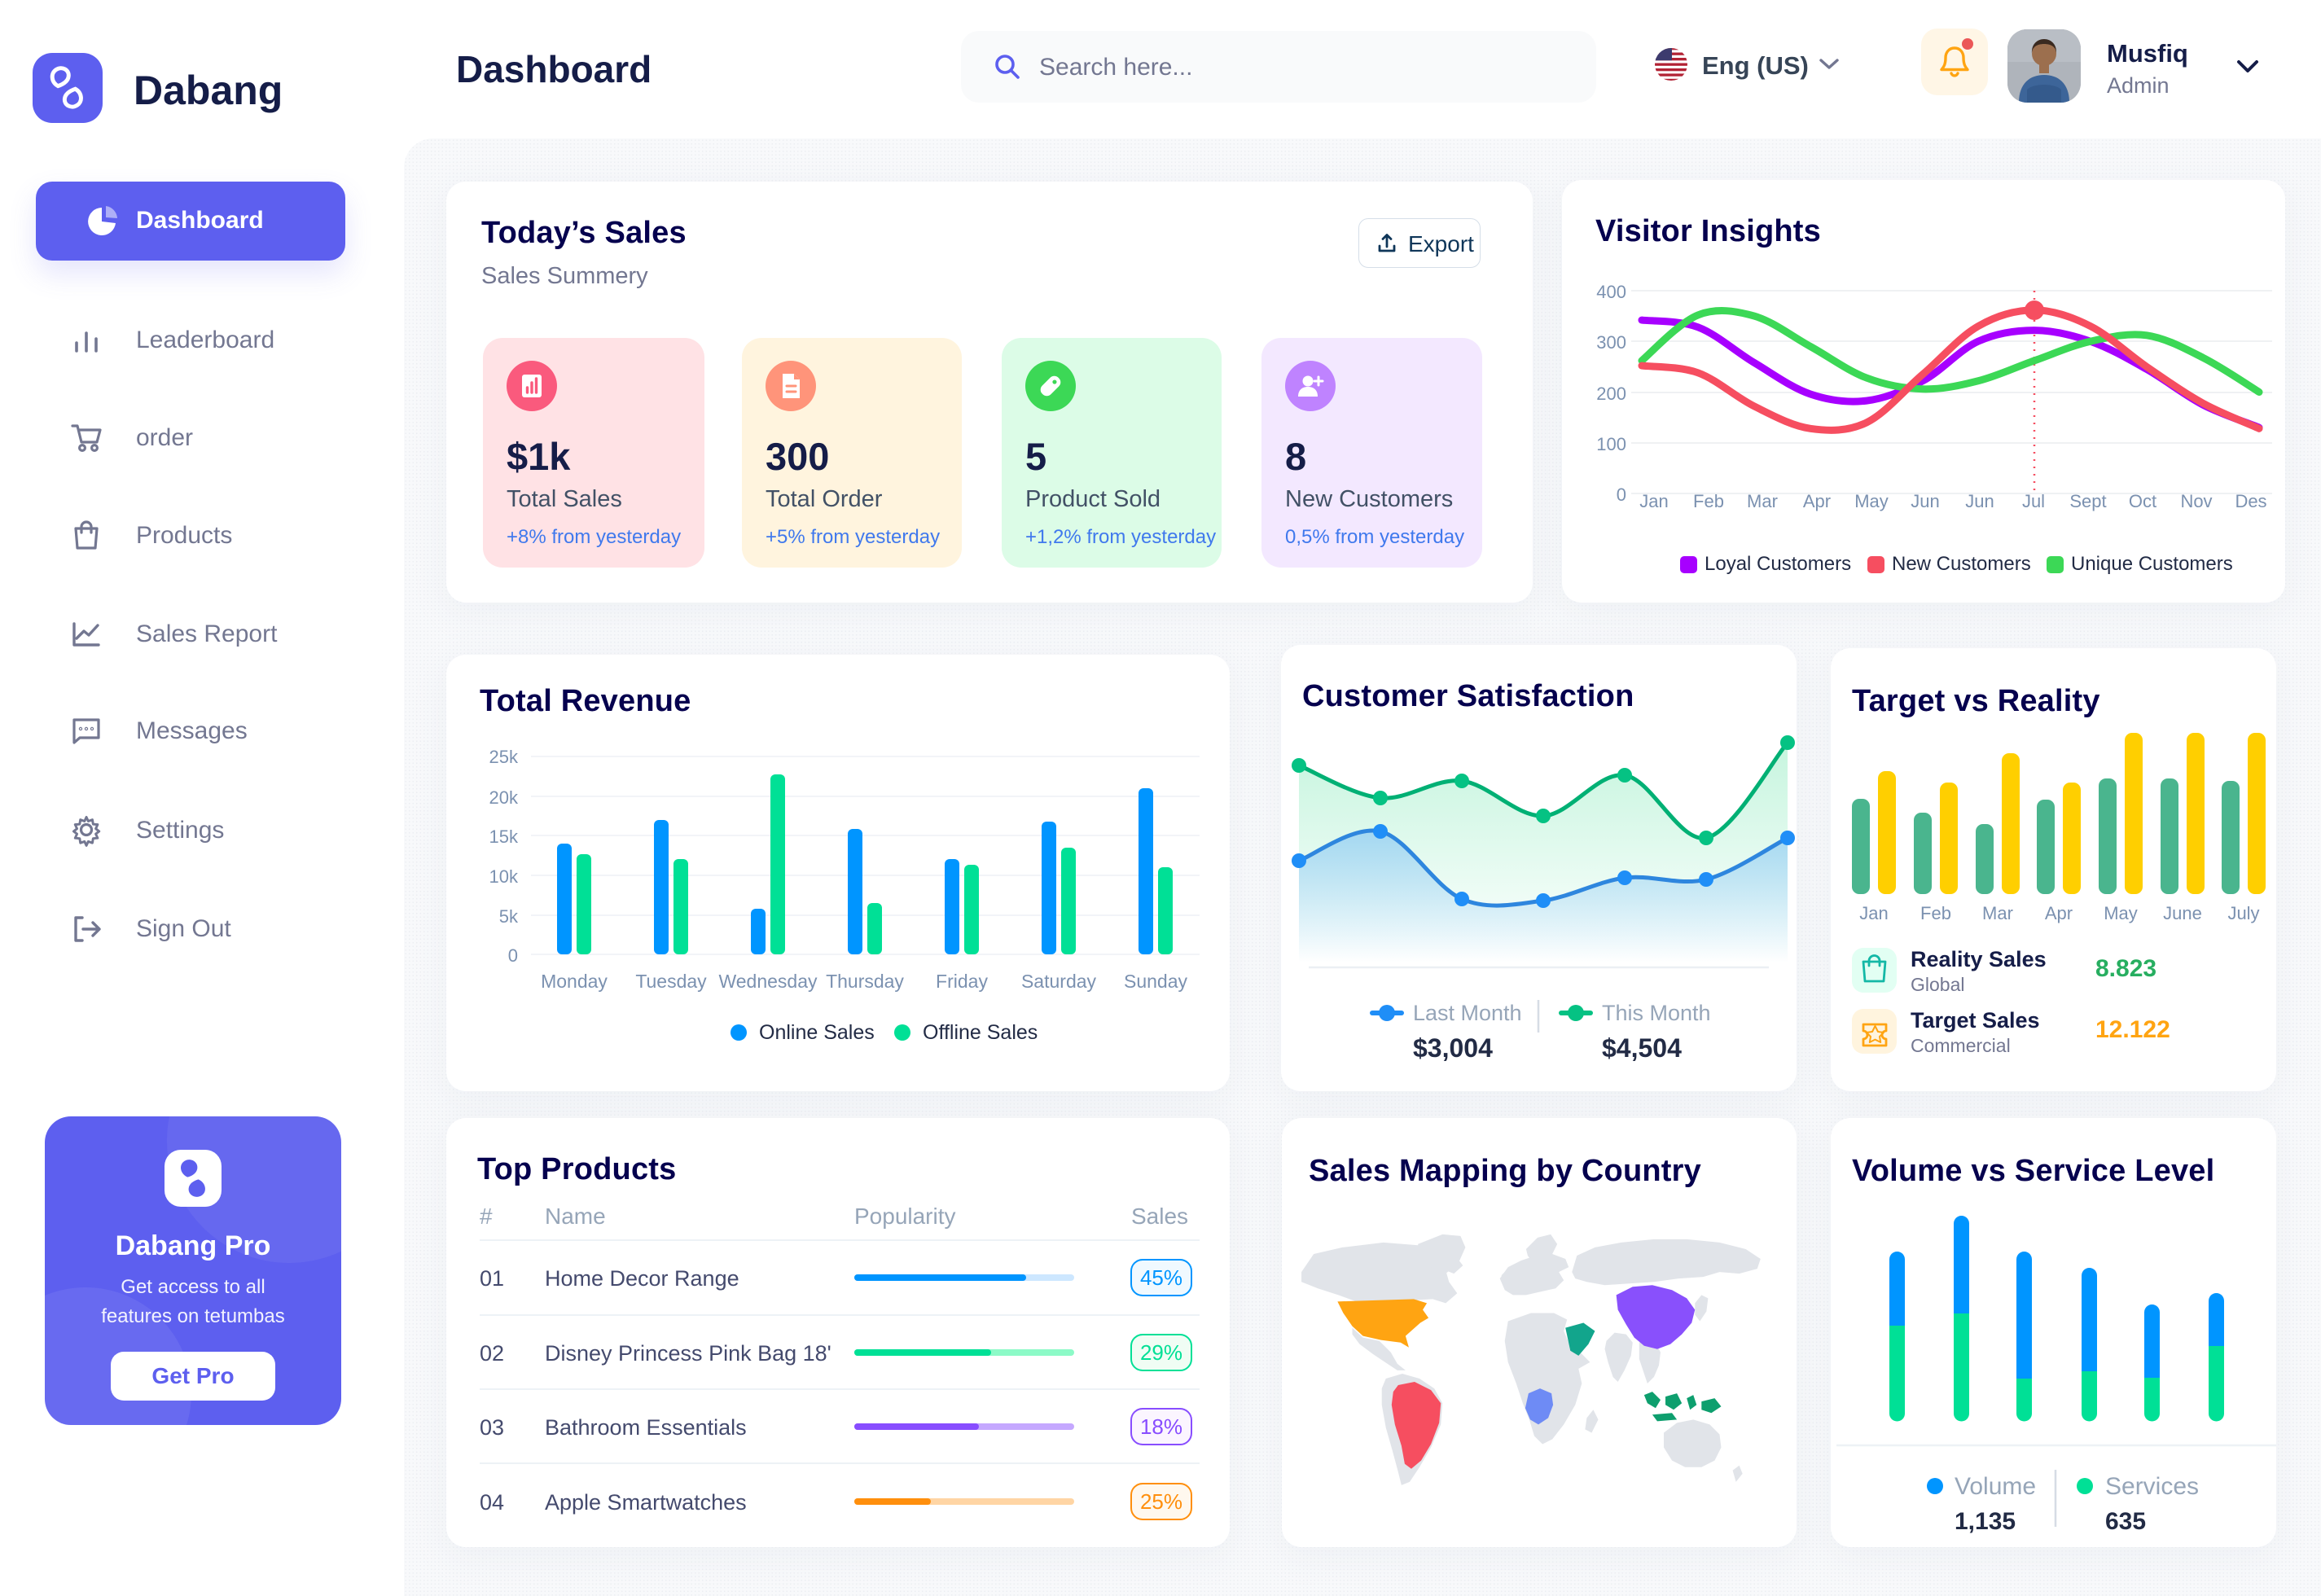 This screenshot has height=1596, width=2321. What do you see at coordinates (2132, 1029) in the screenshot?
I see `svg-text: 12.122` at bounding box center [2132, 1029].